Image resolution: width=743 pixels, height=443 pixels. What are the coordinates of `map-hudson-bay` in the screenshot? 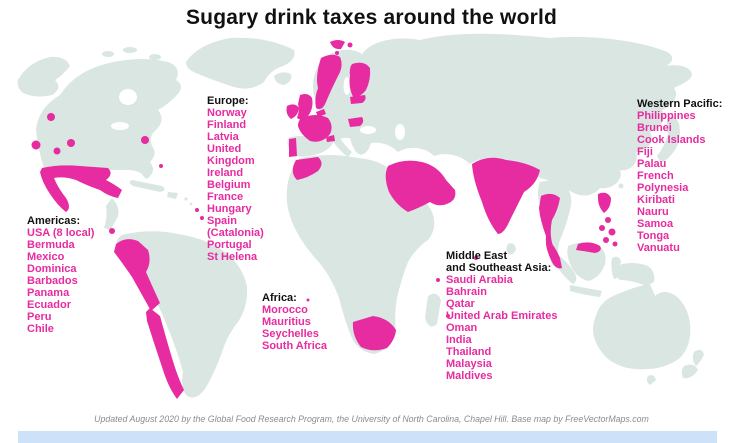 It's located at (128, 97).